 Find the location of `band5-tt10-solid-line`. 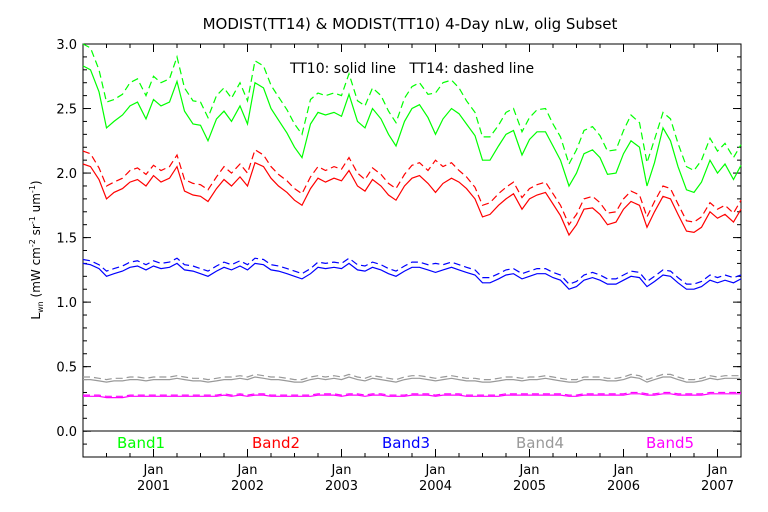

band5-tt10-solid-line is located at coordinates (412, 396).